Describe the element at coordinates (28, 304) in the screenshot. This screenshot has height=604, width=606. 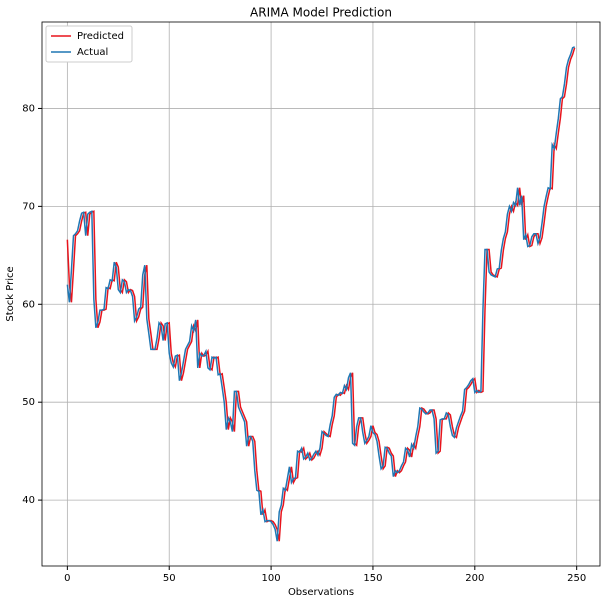
I see `y-tick-label: 60` at that location.